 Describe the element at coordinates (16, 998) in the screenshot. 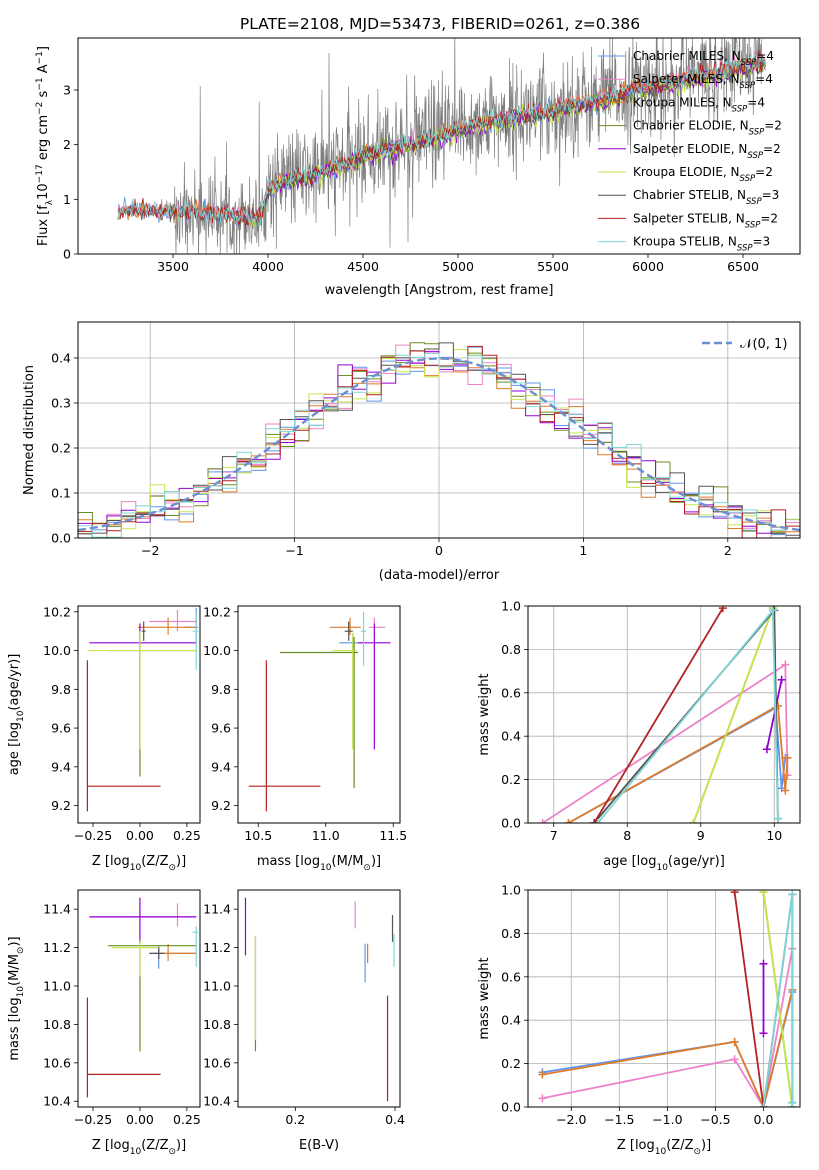

I see `y-axis-label-mass_z: mass [log10(M/M⊙)]` at that location.